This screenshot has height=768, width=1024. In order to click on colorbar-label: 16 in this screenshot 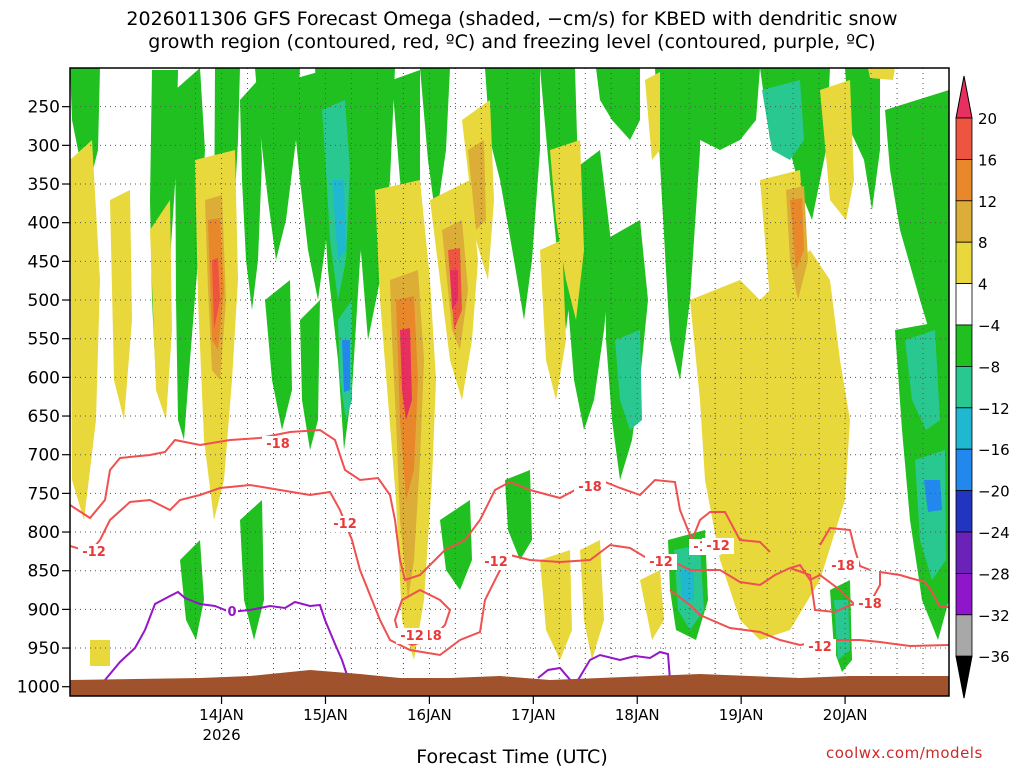, I will do `click(987, 160)`.